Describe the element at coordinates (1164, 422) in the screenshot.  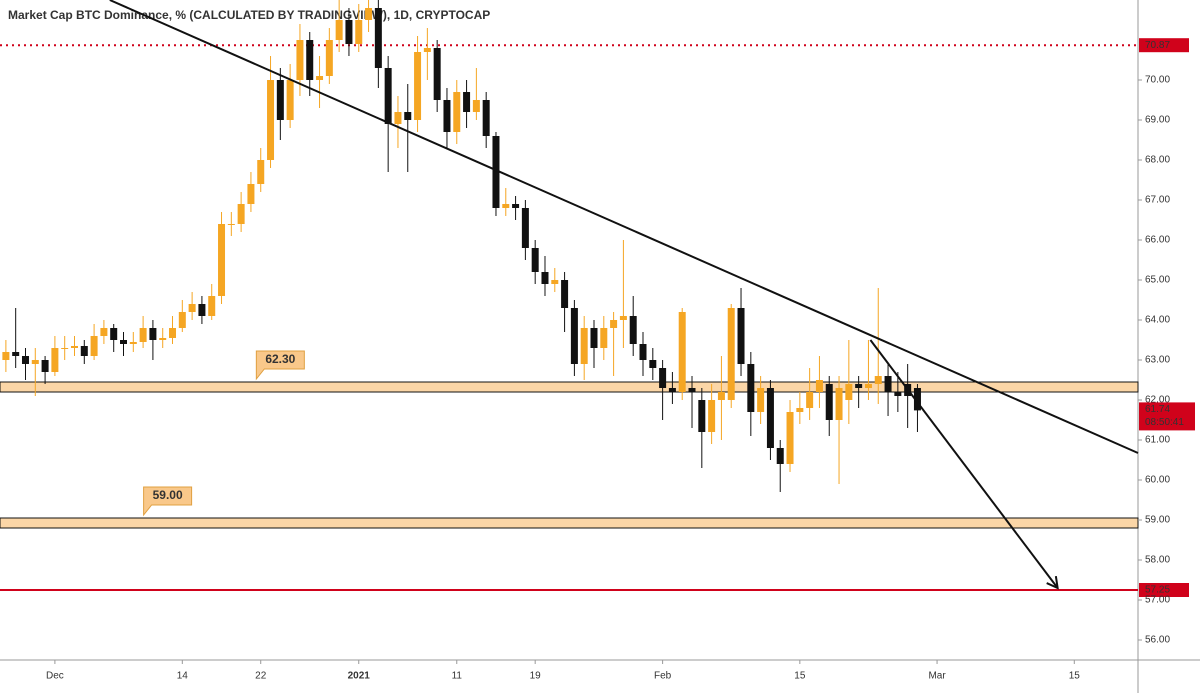
I see `countdown-label: 08:50:41` at that location.